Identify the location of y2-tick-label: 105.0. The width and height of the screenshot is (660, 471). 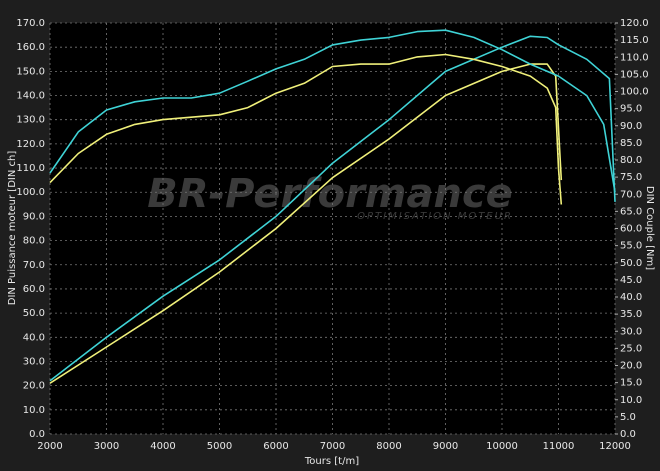
(634, 74).